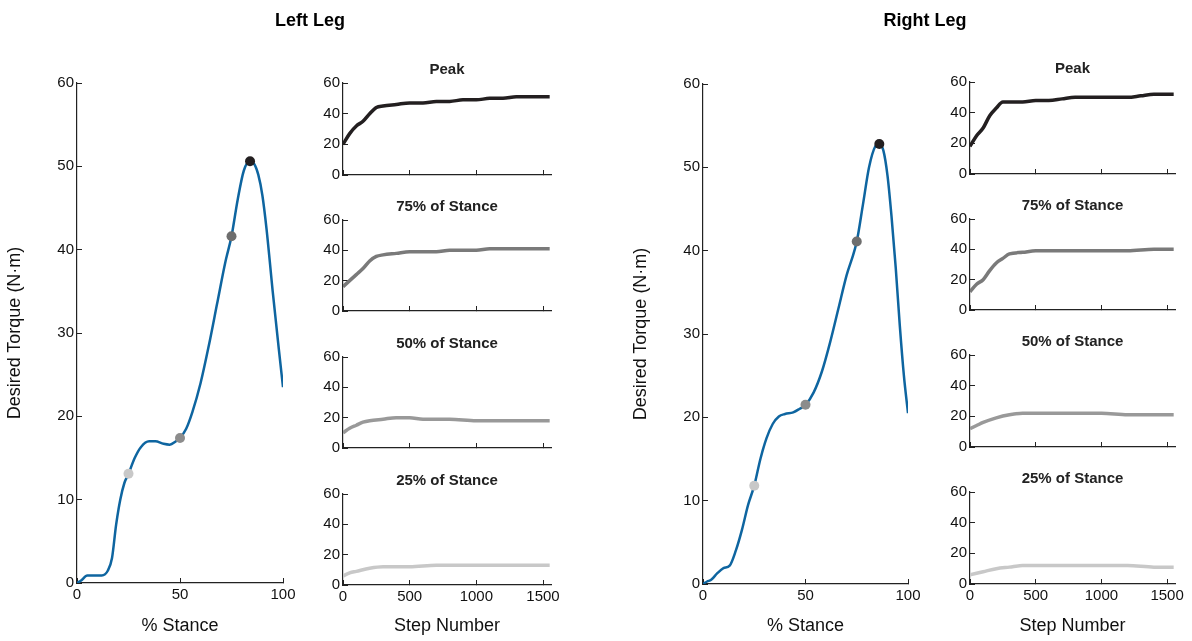 This screenshot has width=1192, height=641. I want to click on chart-title: Left Leg, so click(310, 20).